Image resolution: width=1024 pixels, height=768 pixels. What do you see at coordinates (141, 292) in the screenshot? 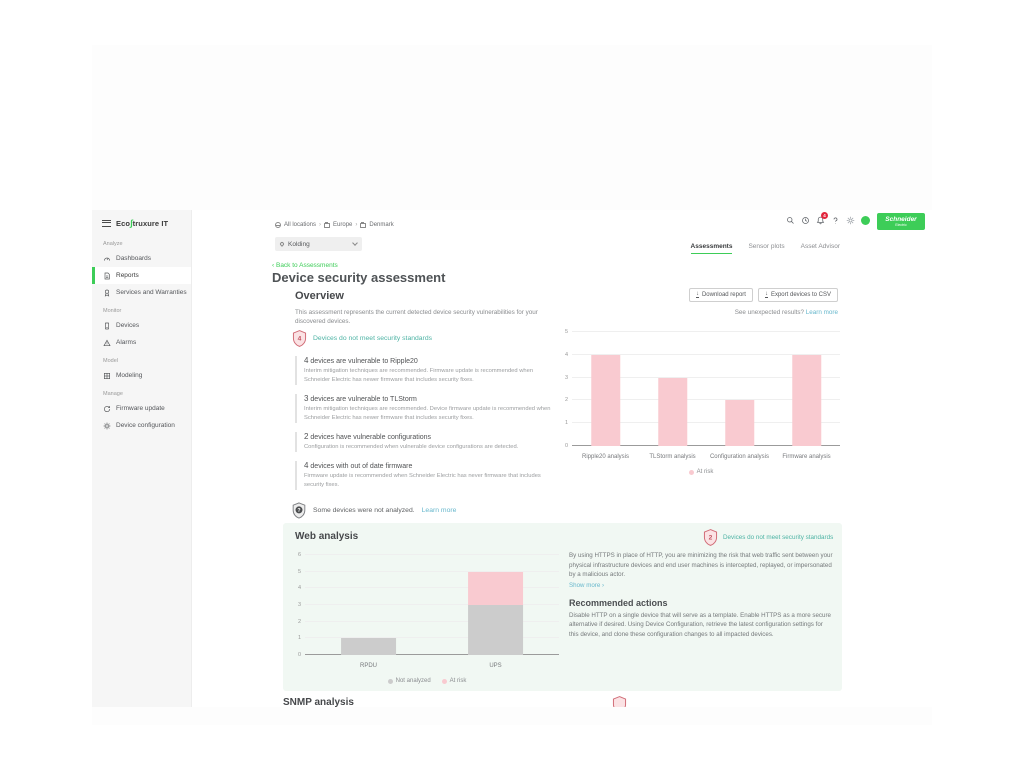
I see `sidebar-item-services-warranties: Services and Warranties` at bounding box center [141, 292].